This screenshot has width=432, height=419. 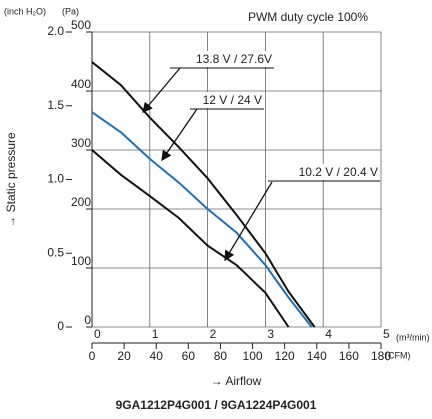 I want to click on subtitle: PWM duty cycle 100%, so click(x=308, y=17).